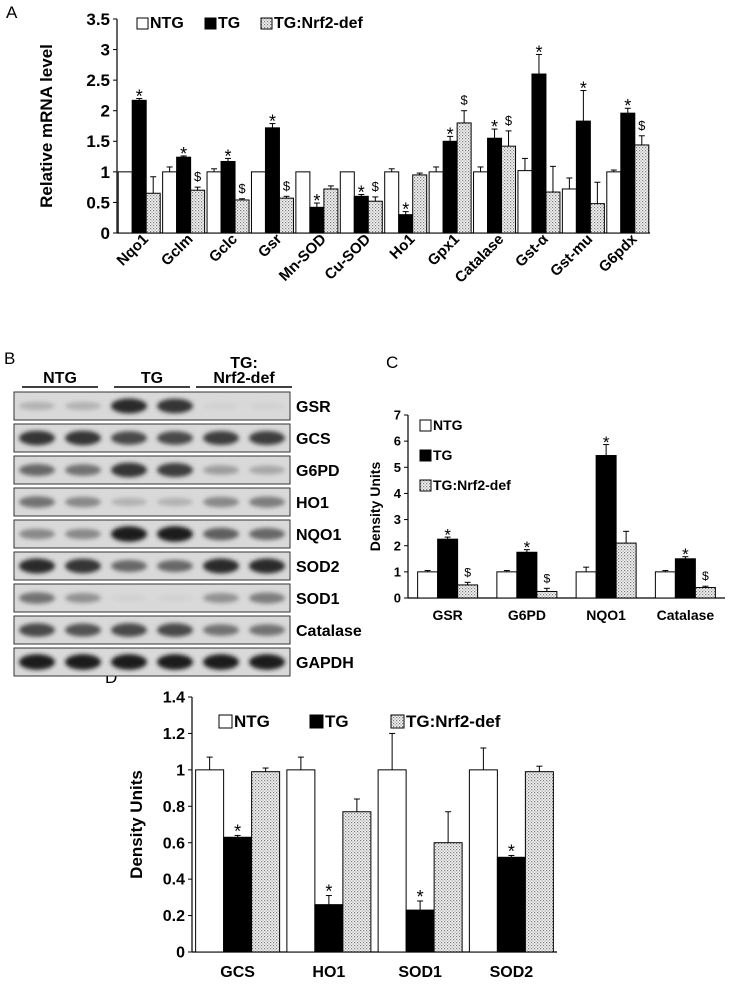 This screenshot has height=986, width=734. I want to click on blot-group-label-nrf2-line2: Nrf2-def, so click(244, 378).